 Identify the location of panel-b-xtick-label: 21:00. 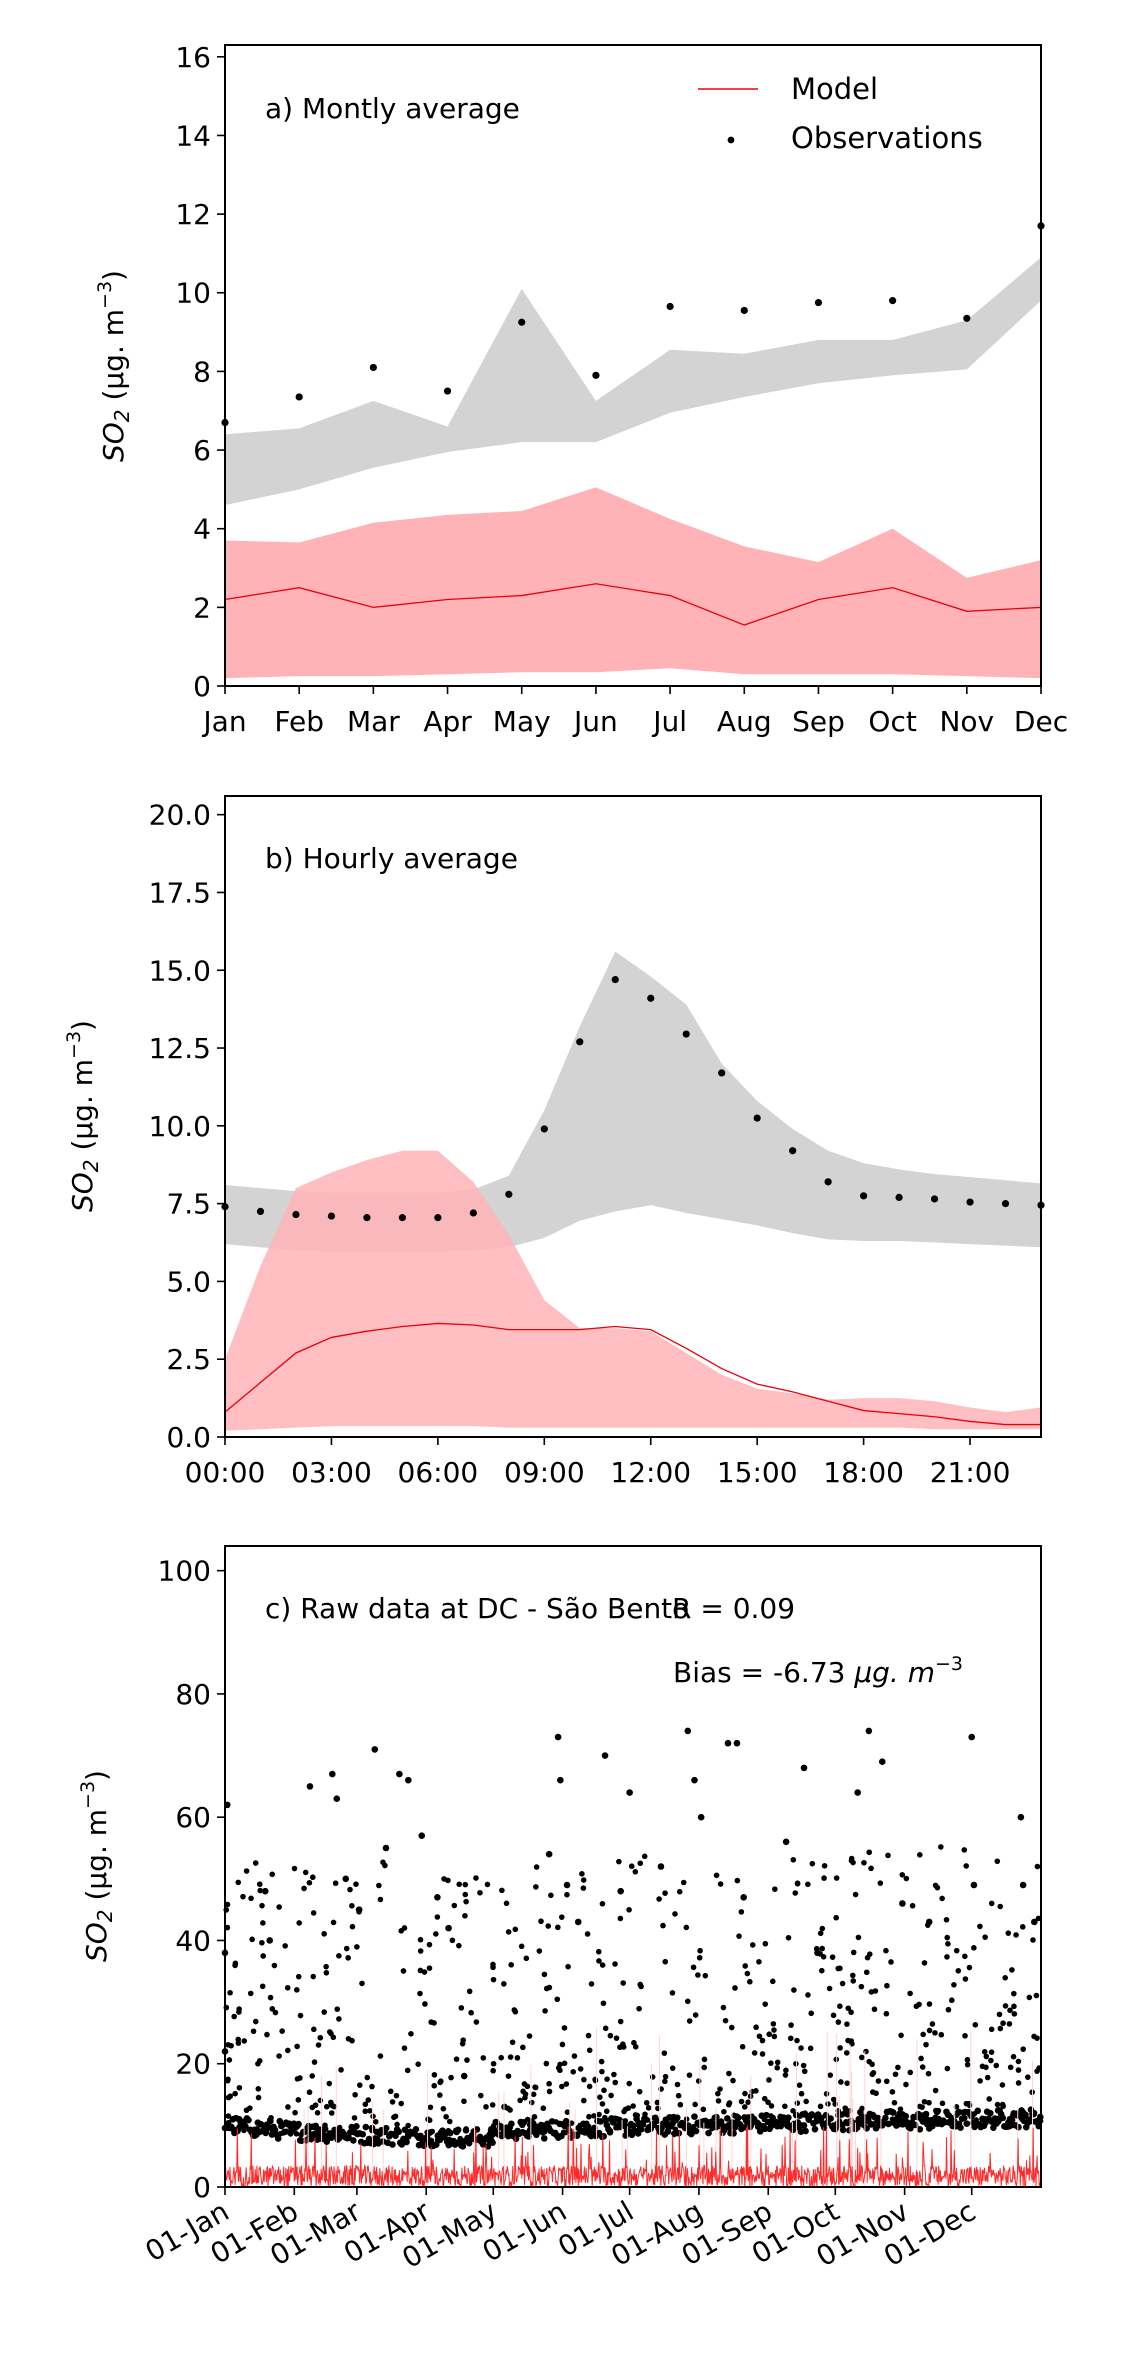
(970, 1472).